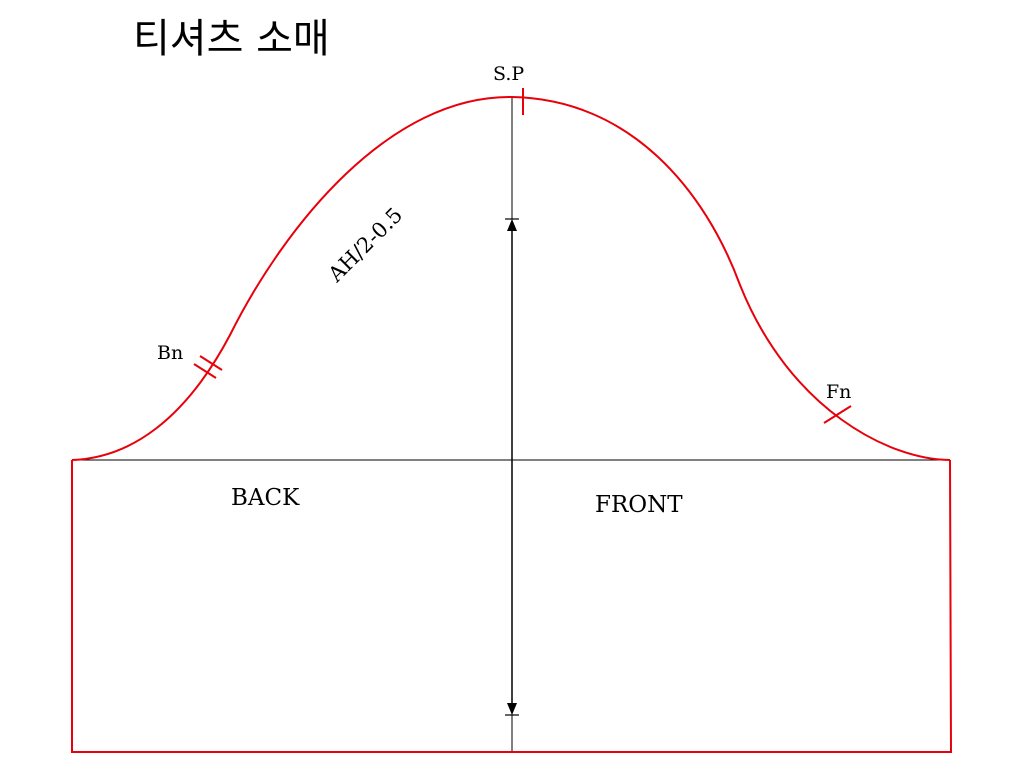 Image resolution: width=1024 pixels, height=768 pixels. Describe the element at coordinates (508, 74) in the screenshot. I see `shoulder-point-label: S.P` at that location.